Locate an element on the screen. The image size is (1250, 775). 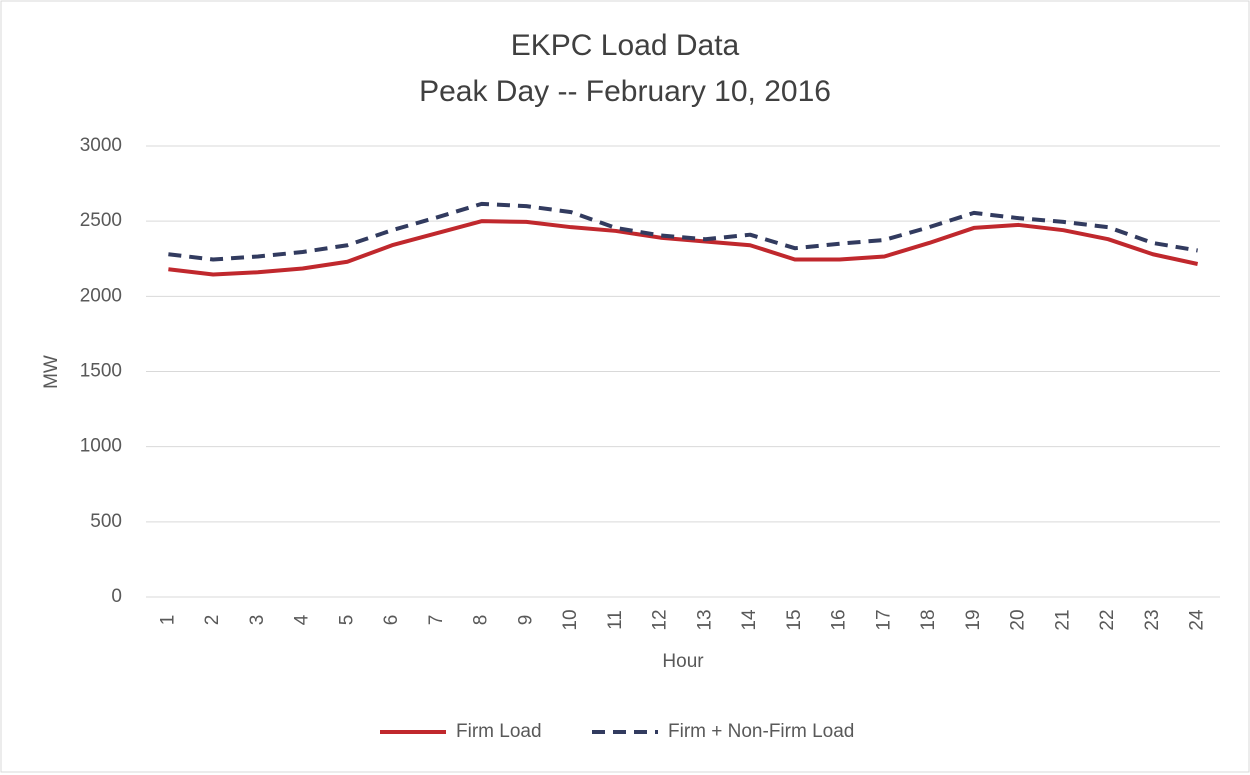
chart-subtitle: Peak Day -- February 10, 2016 is located at coordinates (625, 91).